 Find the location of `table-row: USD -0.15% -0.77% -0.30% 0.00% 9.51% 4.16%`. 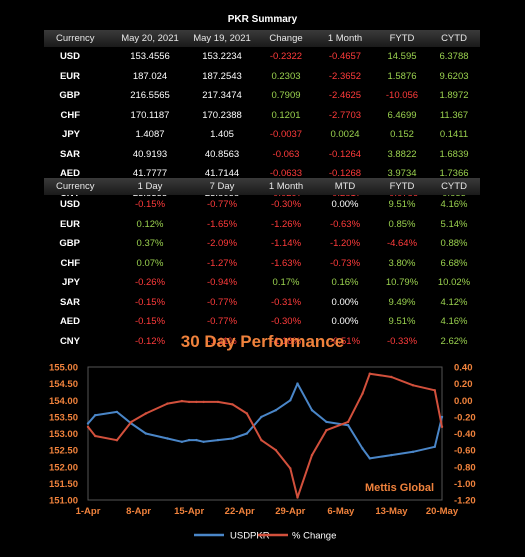

table-row: USD -0.15% -0.77% -0.30% 0.00% 9.51% 4.16% is located at coordinates (262, 205).